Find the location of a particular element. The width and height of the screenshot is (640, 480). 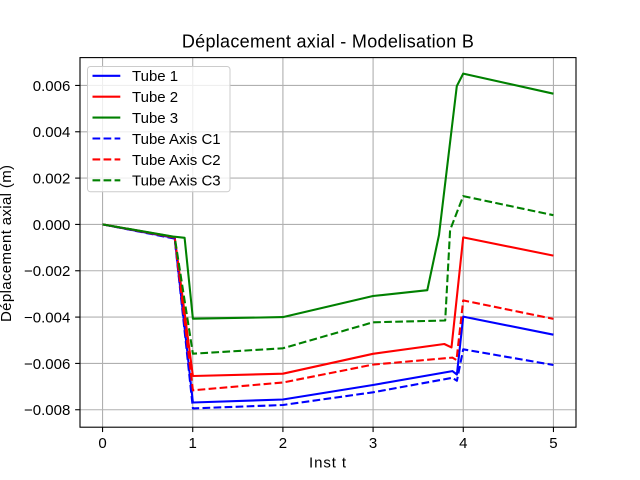

svg-text: Déplacement axial (m) is located at coordinates (7, 243).